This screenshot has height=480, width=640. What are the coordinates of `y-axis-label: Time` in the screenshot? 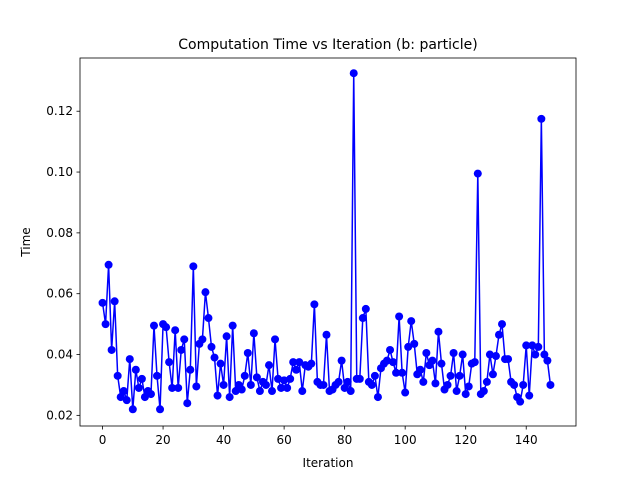 It's located at (26, 242).